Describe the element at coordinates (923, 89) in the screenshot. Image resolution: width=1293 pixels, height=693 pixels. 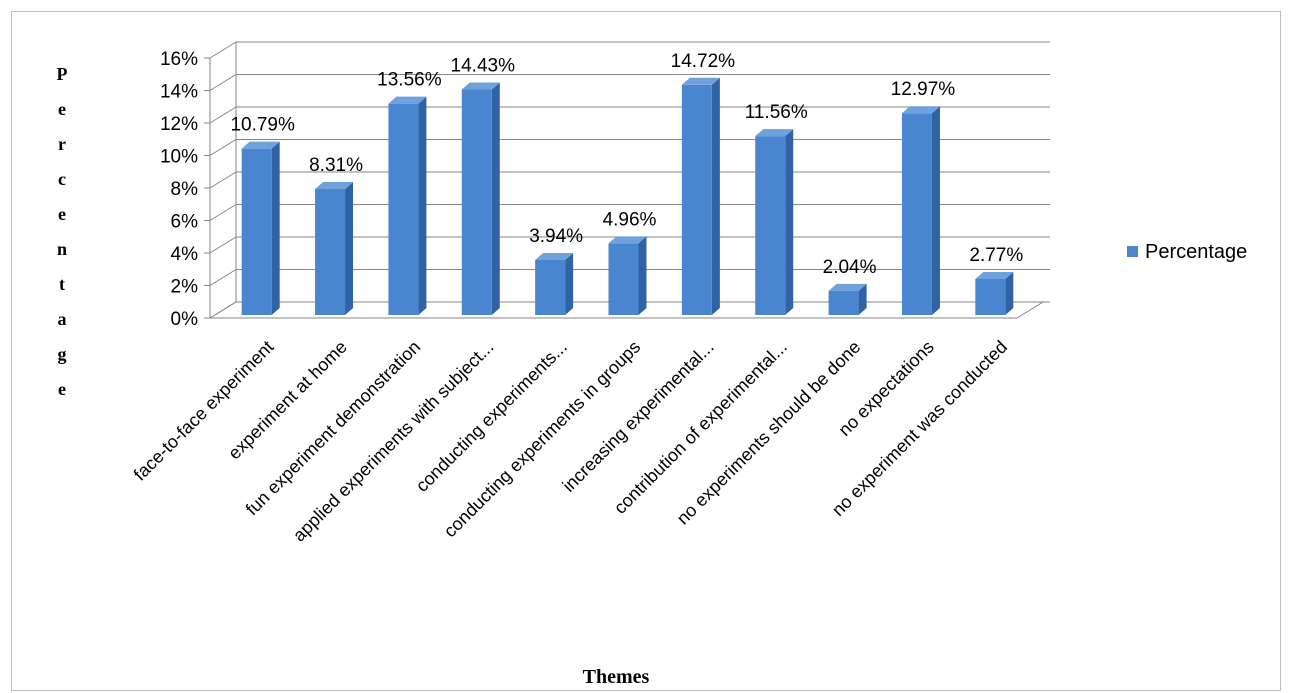
I see `data-label: 12.97%` at that location.